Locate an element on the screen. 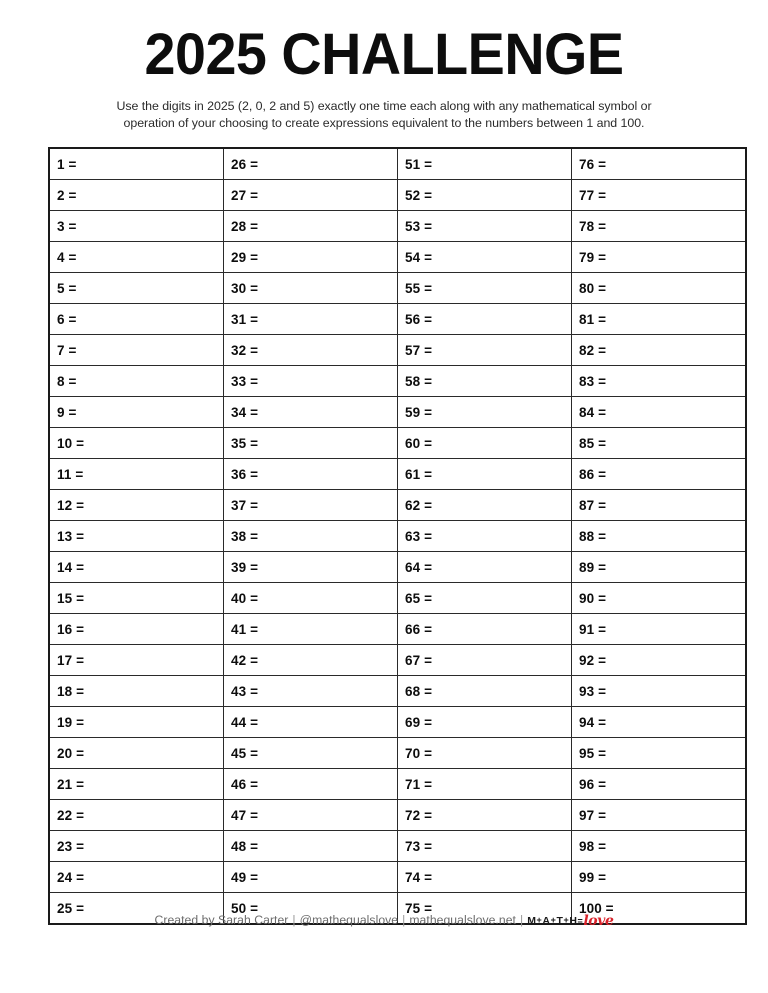 Image resolution: width=768 pixels, height=993 pixels. answer-cell: 43 = is located at coordinates (310, 691).